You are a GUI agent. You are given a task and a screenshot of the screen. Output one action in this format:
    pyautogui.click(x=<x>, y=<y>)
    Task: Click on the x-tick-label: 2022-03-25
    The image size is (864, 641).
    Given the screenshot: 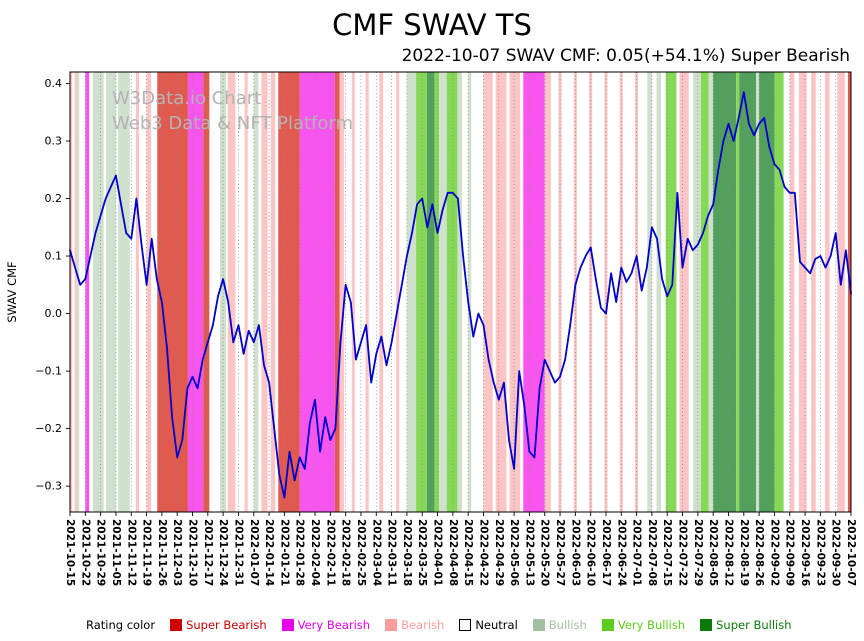 What is the action you would take?
    pyautogui.click(x=422, y=552)
    